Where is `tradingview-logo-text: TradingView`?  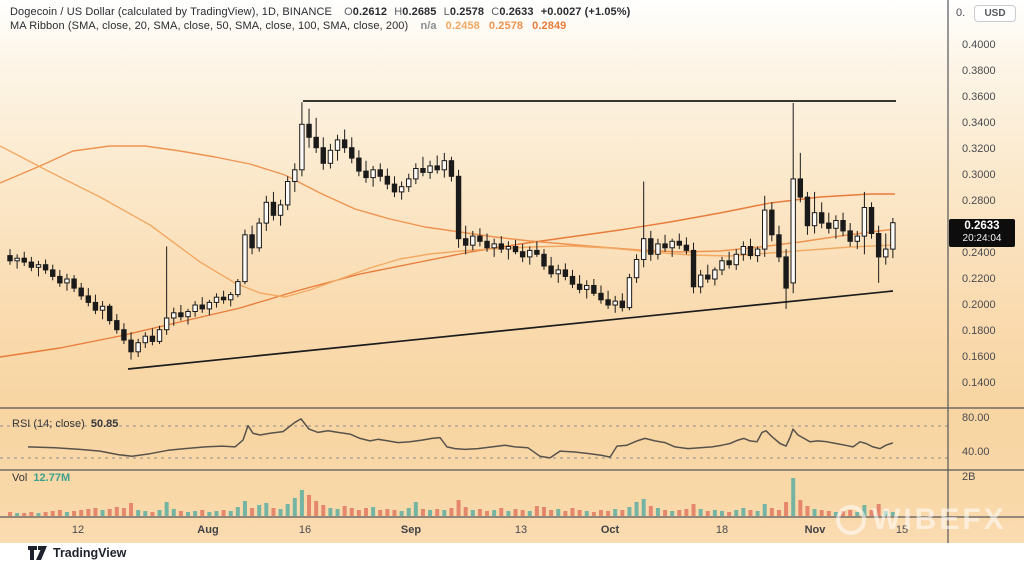 tradingview-logo-text: TradingView is located at coordinates (90, 553).